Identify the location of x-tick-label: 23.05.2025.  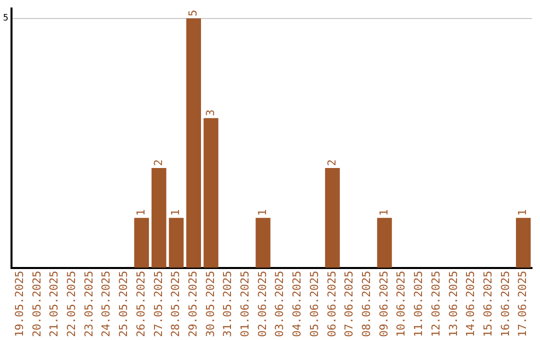
(89, 304).